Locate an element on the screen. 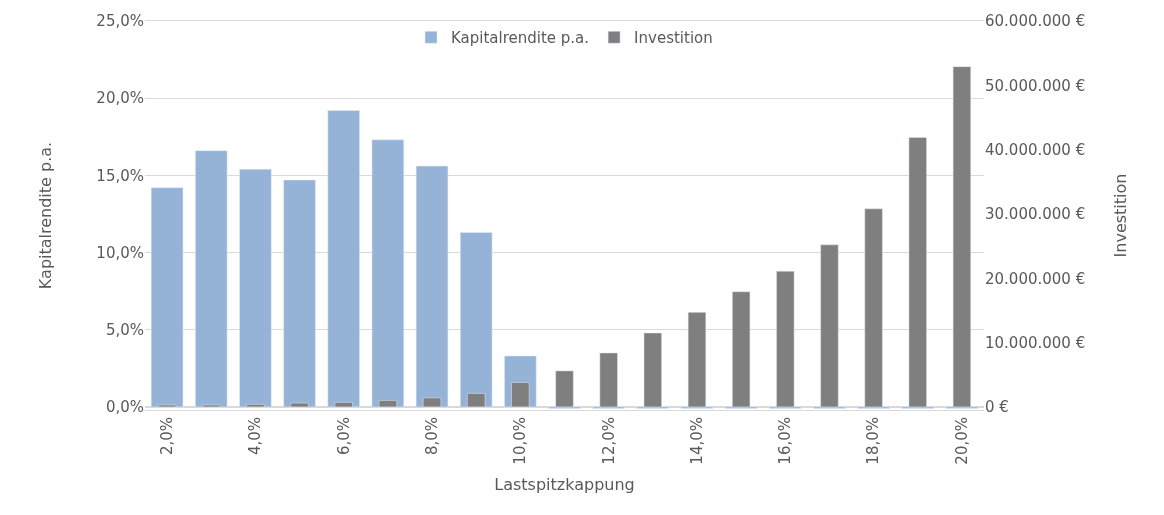 The height and width of the screenshot is (515, 1164). y-tick-label: 20,0% is located at coordinates (120, 98).